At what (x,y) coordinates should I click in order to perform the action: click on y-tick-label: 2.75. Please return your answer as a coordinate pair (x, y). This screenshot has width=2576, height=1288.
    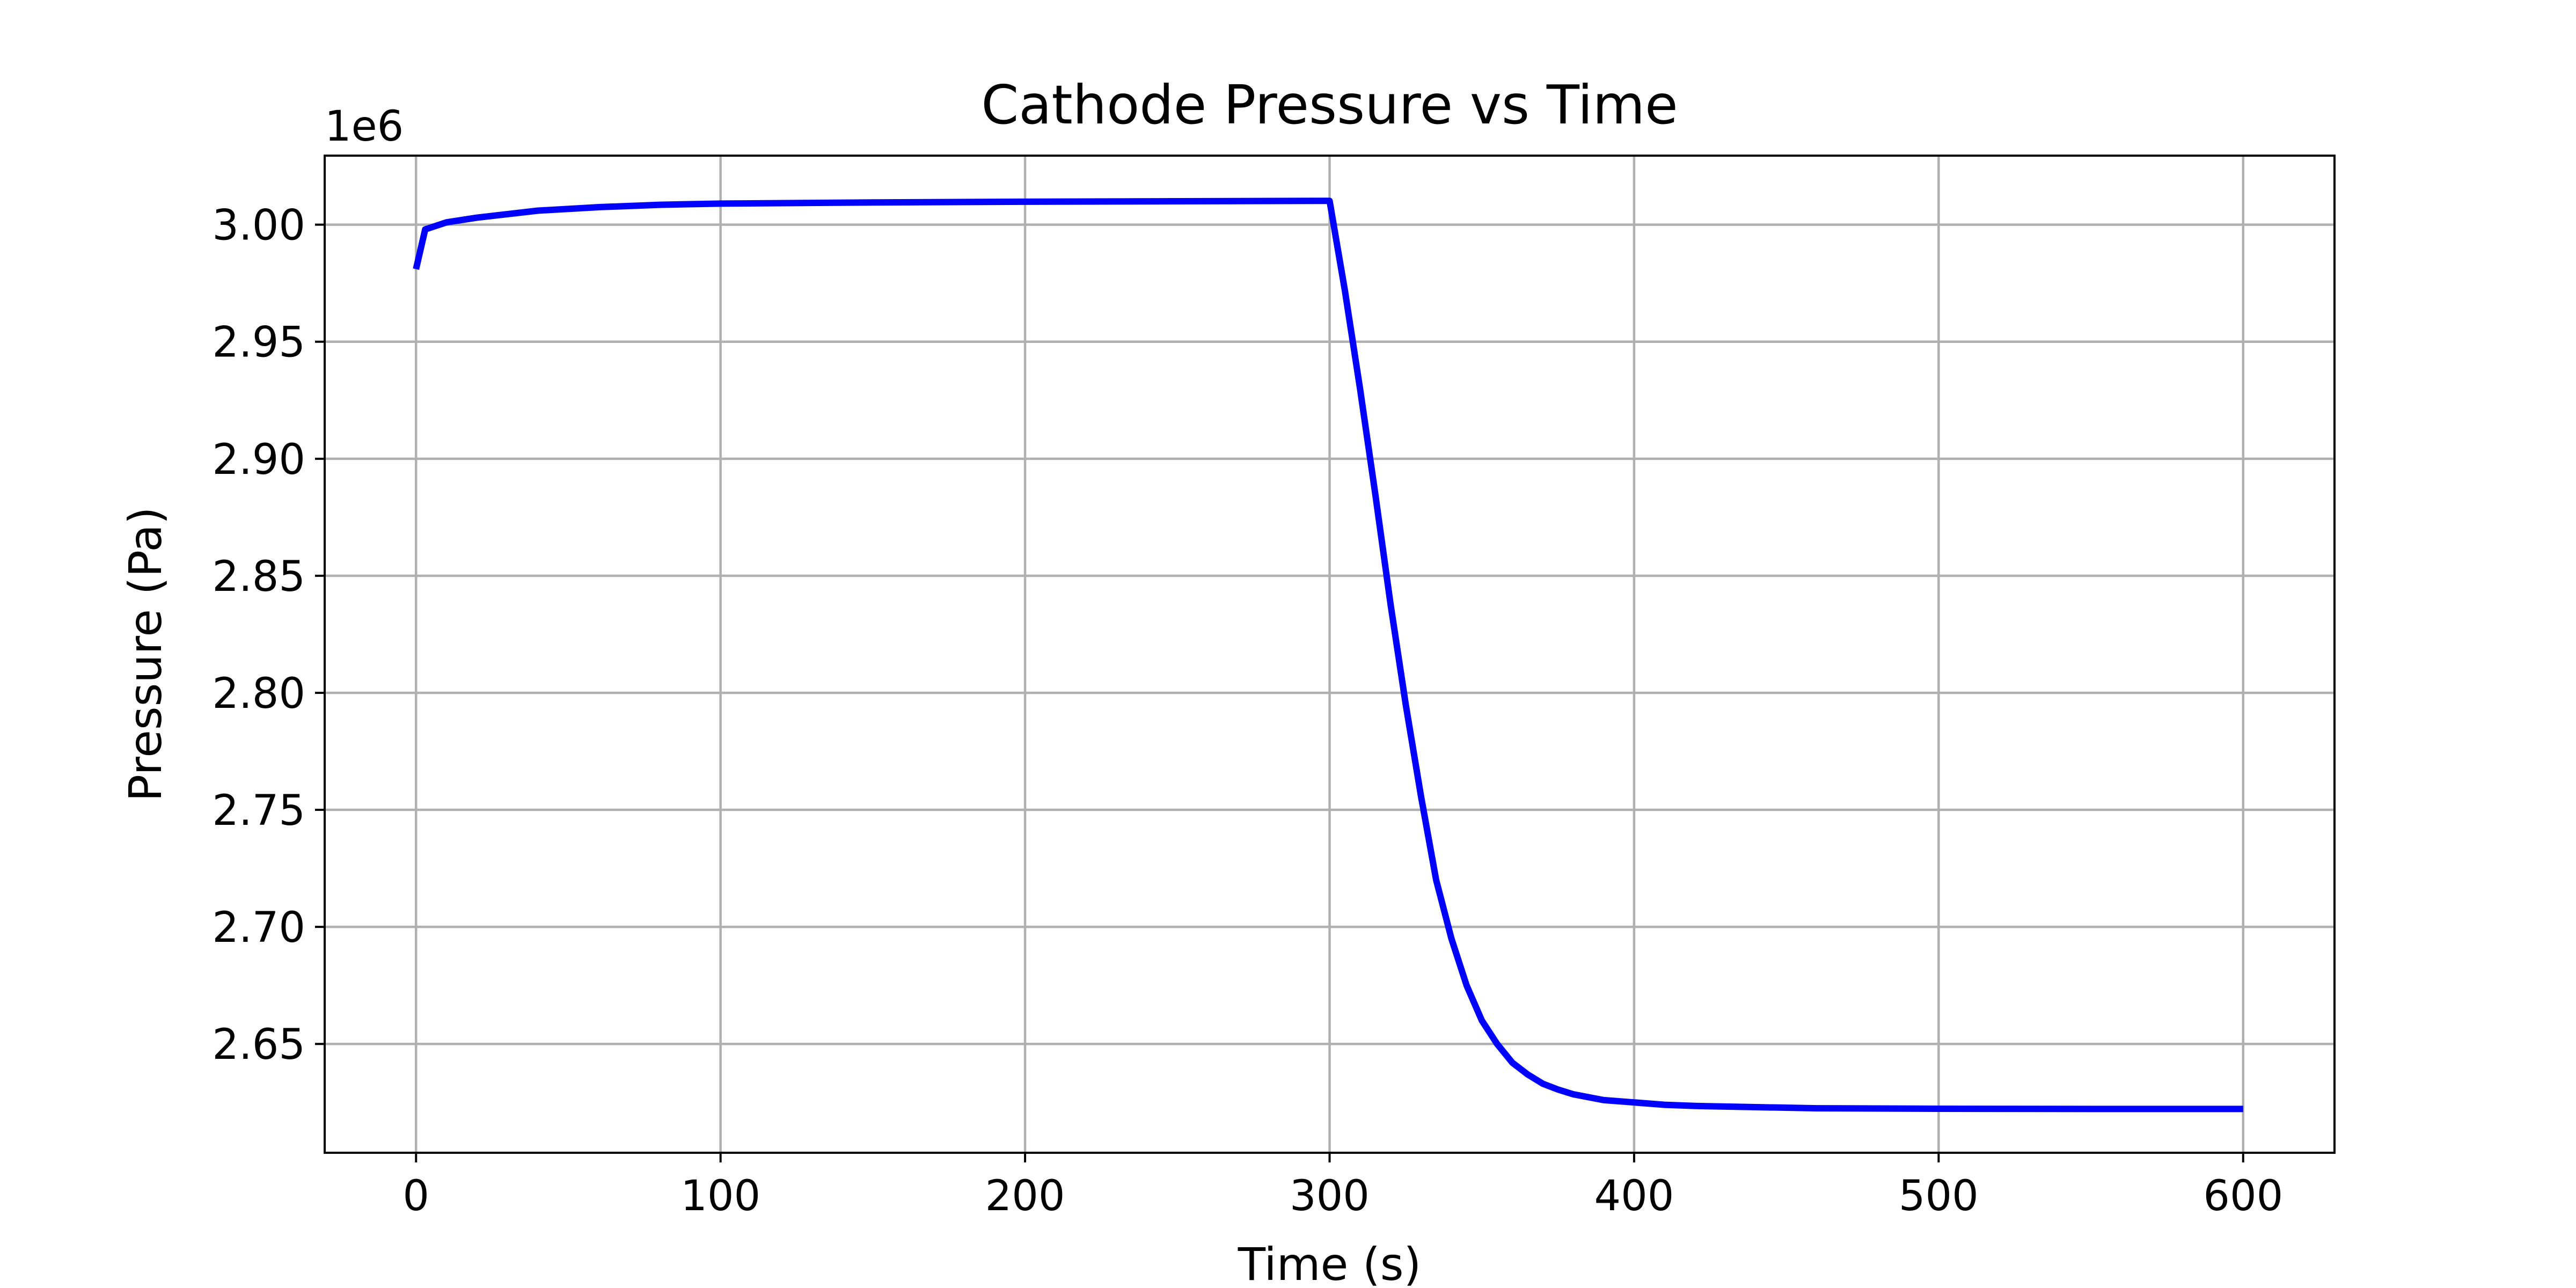
    Looking at the image, I should click on (258, 811).